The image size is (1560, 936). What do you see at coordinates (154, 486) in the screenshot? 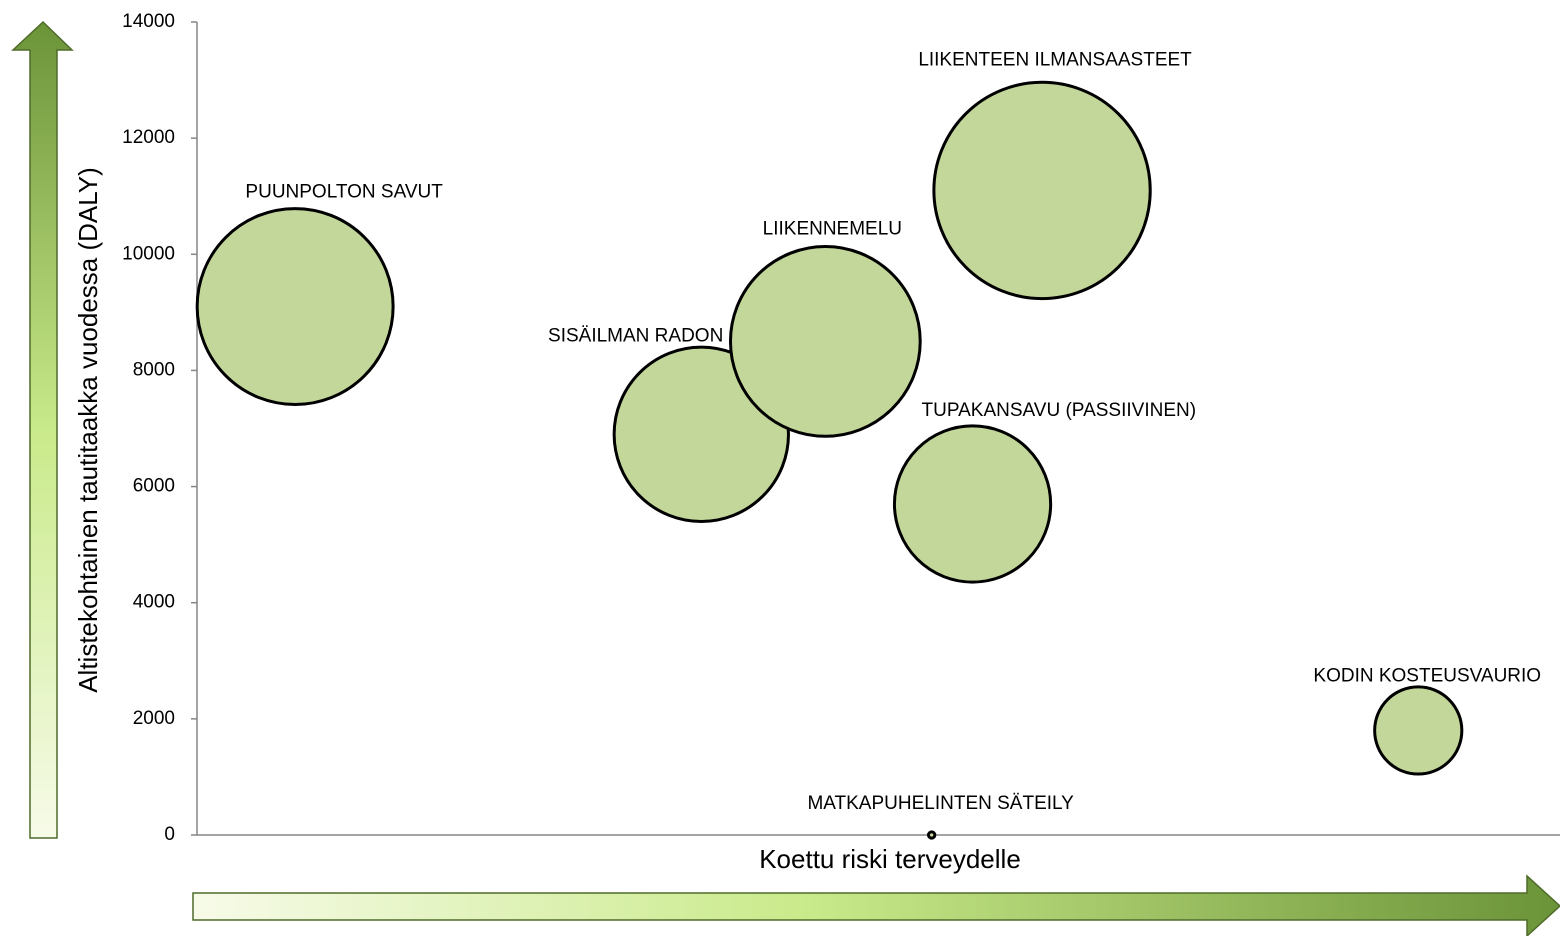
I see `y-tick-label: 6000` at bounding box center [154, 486].